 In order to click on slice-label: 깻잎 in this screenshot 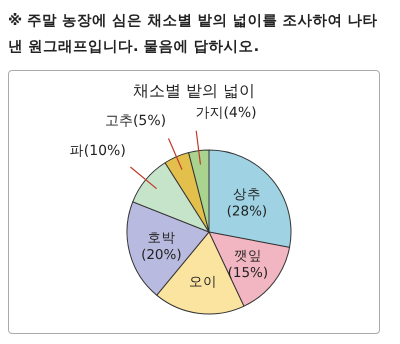, I will do `click(248, 256)`.